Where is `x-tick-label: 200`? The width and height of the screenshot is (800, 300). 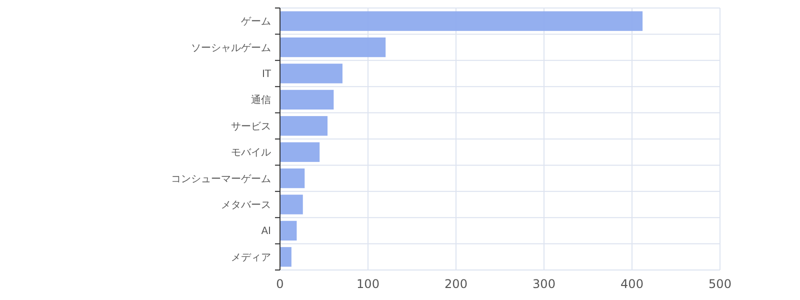
x-tick-label: 200 is located at coordinates (456, 284).